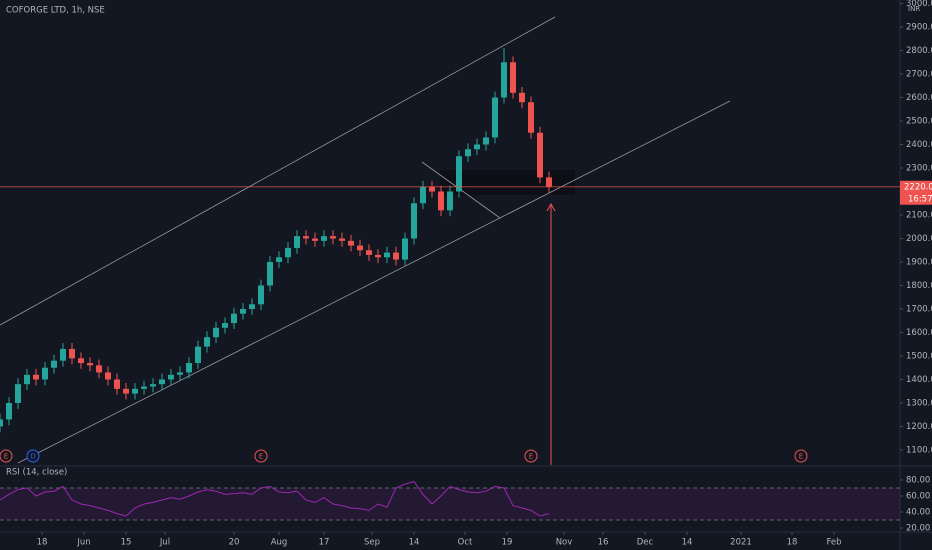  Describe the element at coordinates (279, 543) in the screenshot. I see `x-tick-label: Aug` at that location.